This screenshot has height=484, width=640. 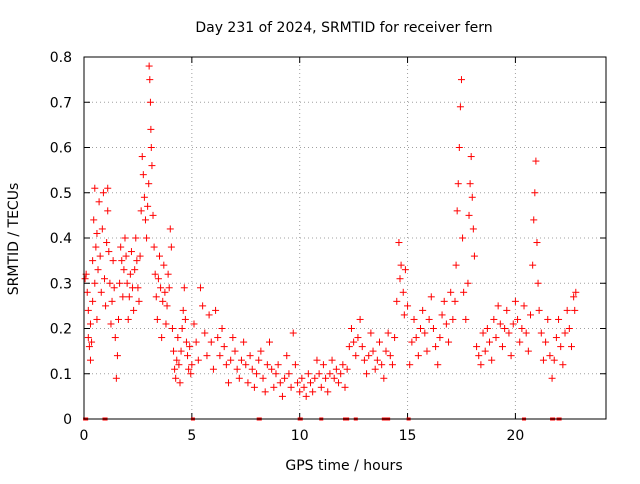 I want to click on y-tick-label: 0.8, so click(x=61, y=58).